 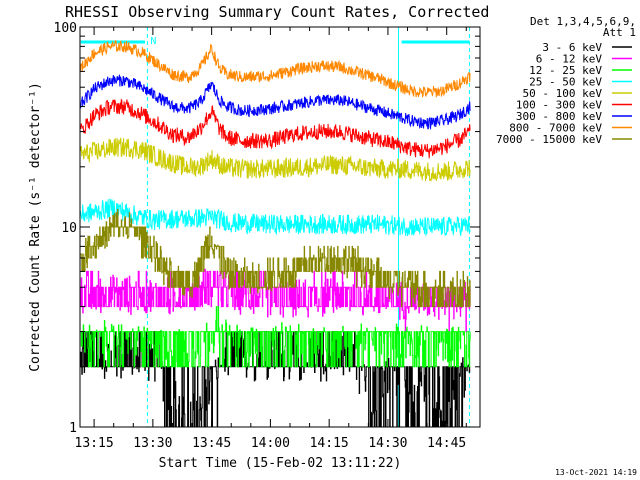 What do you see at coordinates (280, 463) in the screenshot?
I see `x-axis-label: Start Time (15-Feb-02 13:11:22)` at bounding box center [280, 463].